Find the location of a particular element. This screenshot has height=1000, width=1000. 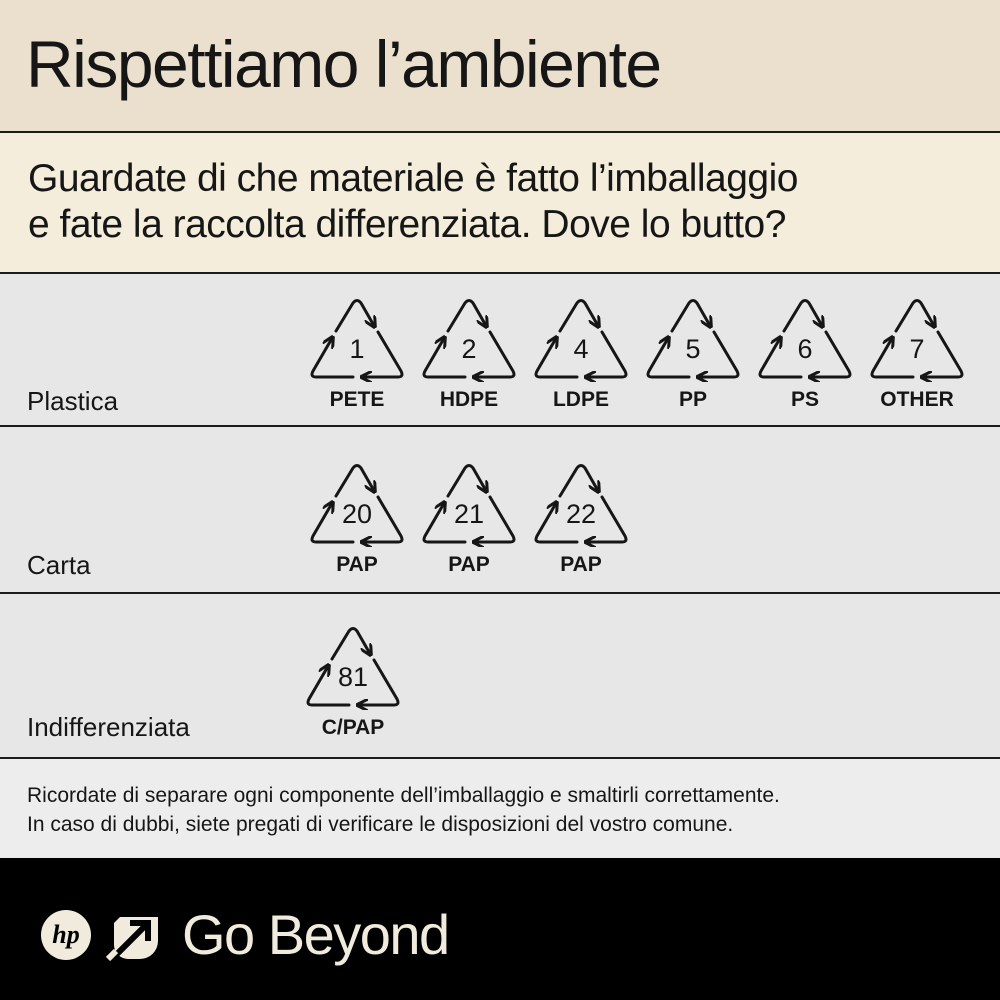

recycle-triangle-icon: 1 is located at coordinates (357, 340).